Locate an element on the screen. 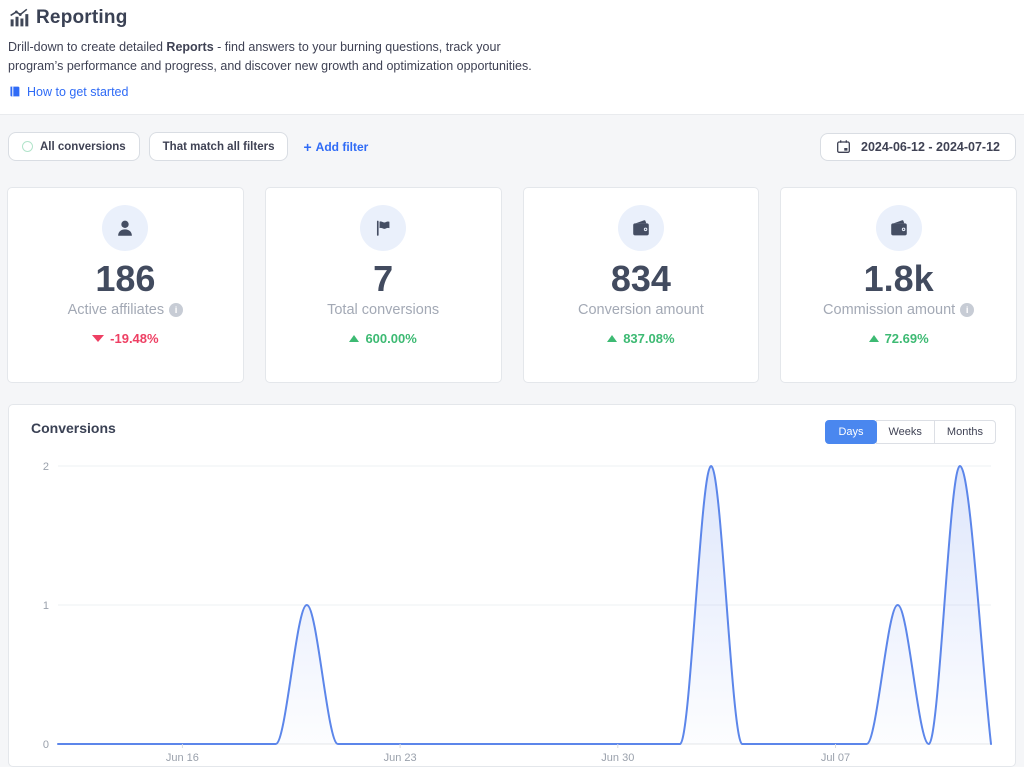 This screenshot has height=767, width=1024. date-range-picker: 2024-06-12 - 2024-07-12 is located at coordinates (918, 146).